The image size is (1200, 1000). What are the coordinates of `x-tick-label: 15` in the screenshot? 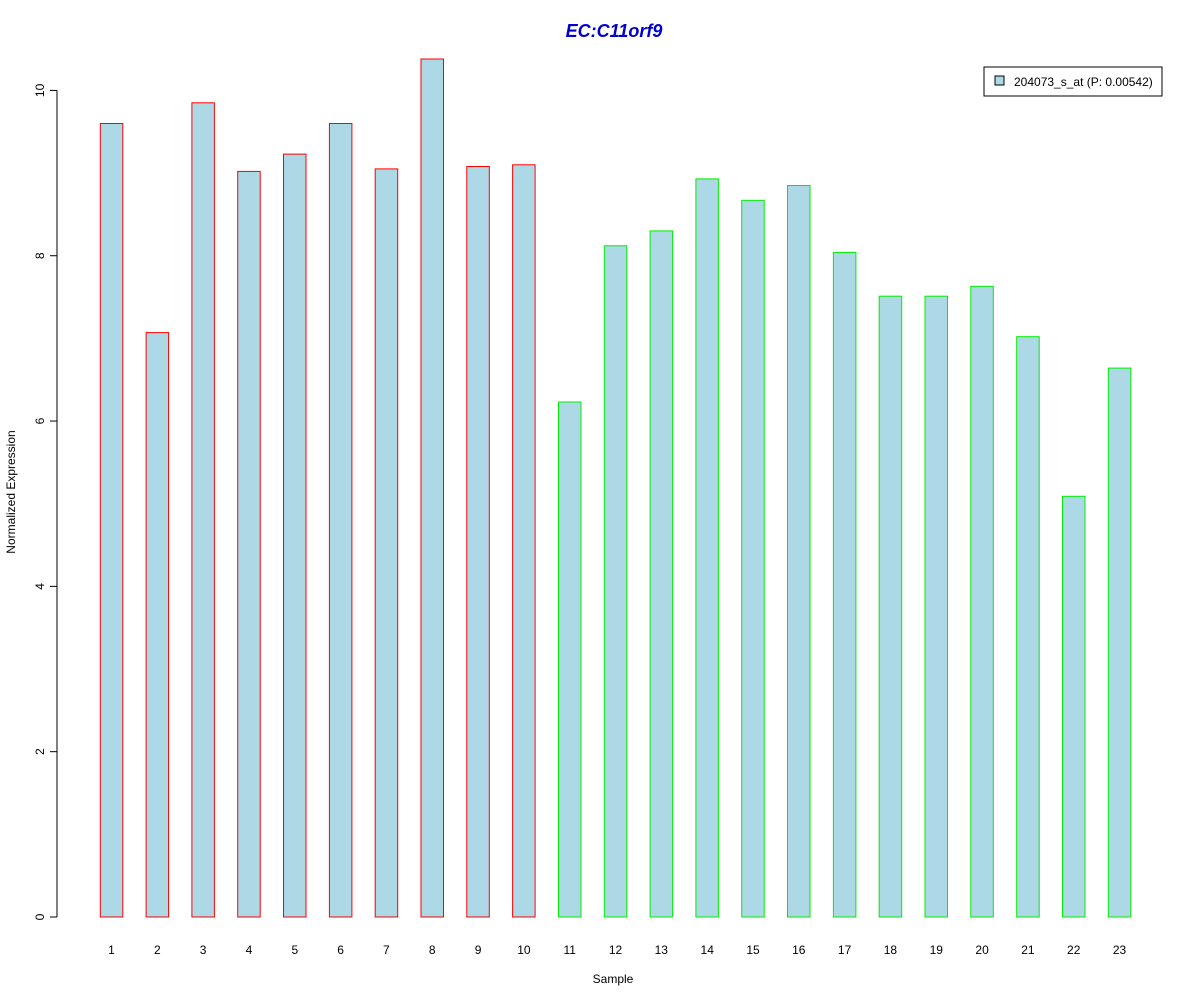 It's located at (753, 950).